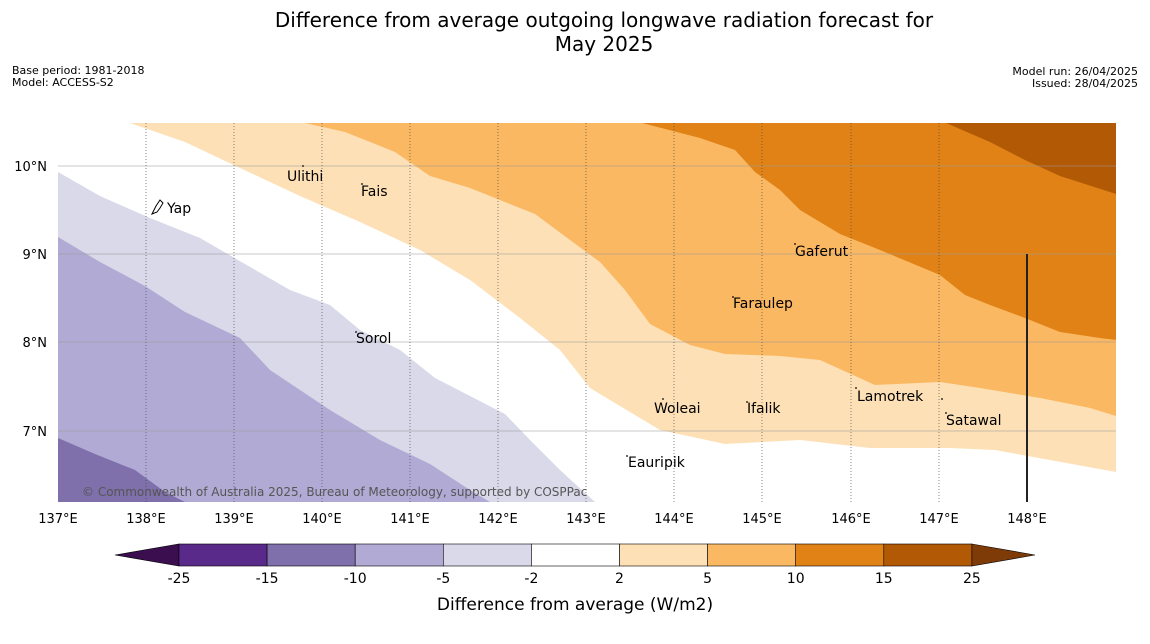  I want to click on contour-band-pos10, so click(879, 231).